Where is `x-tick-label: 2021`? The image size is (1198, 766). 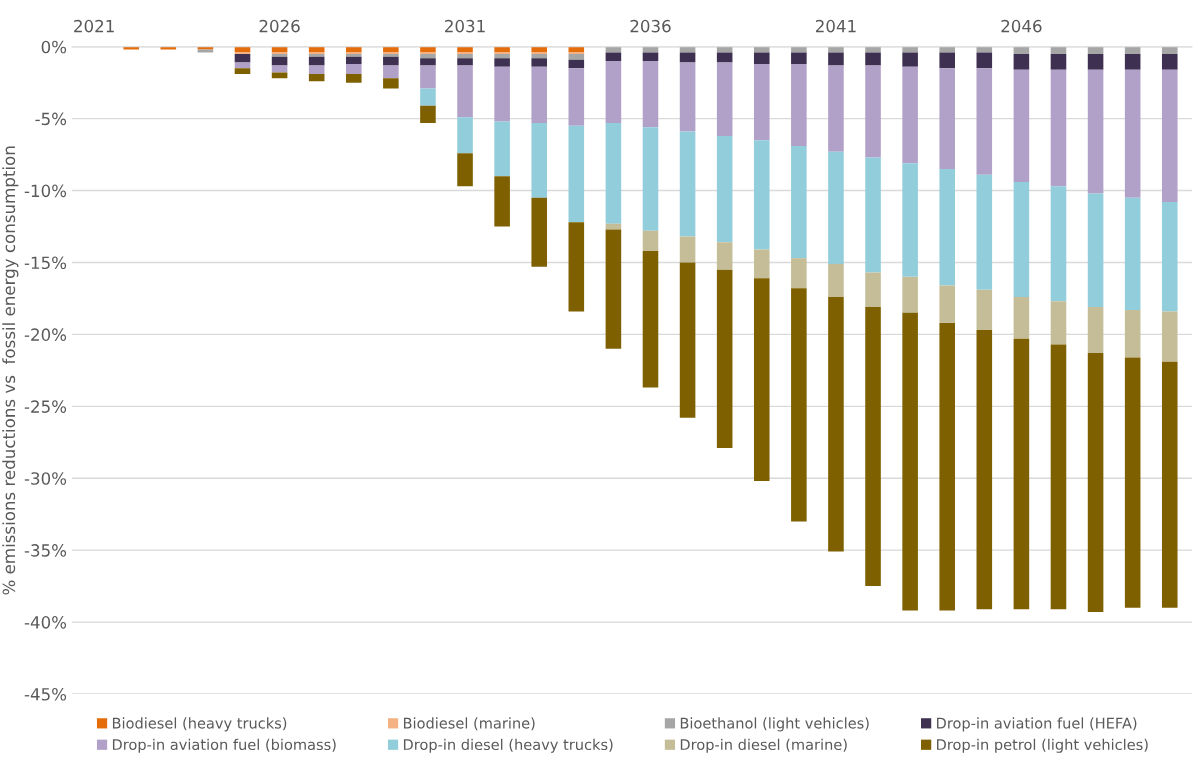 x-tick-label: 2021 is located at coordinates (94, 26).